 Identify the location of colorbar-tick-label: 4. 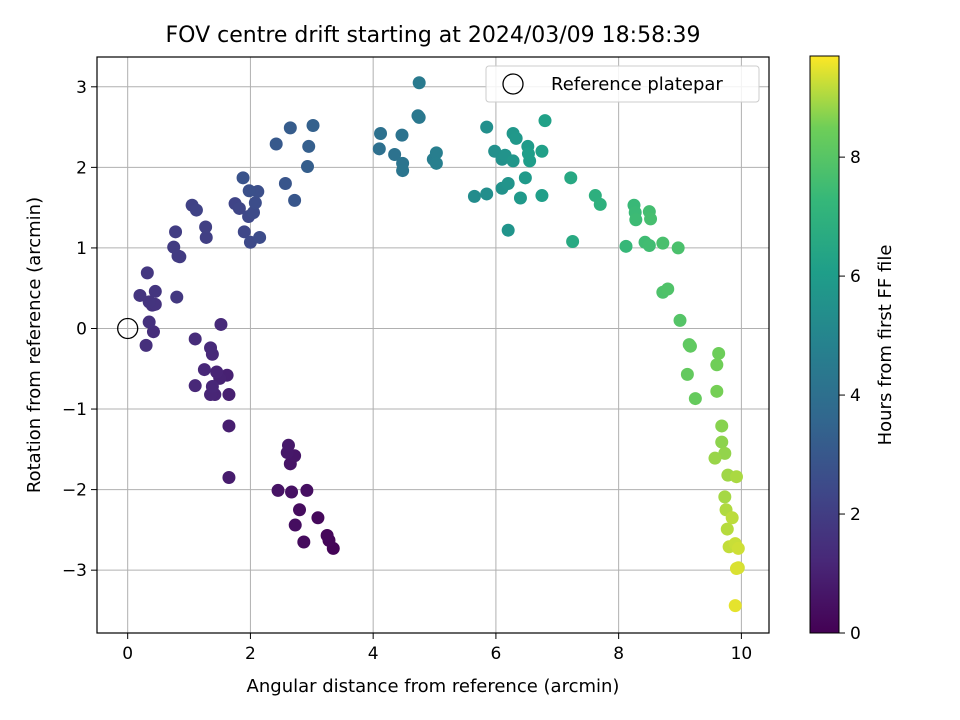
(855, 396).